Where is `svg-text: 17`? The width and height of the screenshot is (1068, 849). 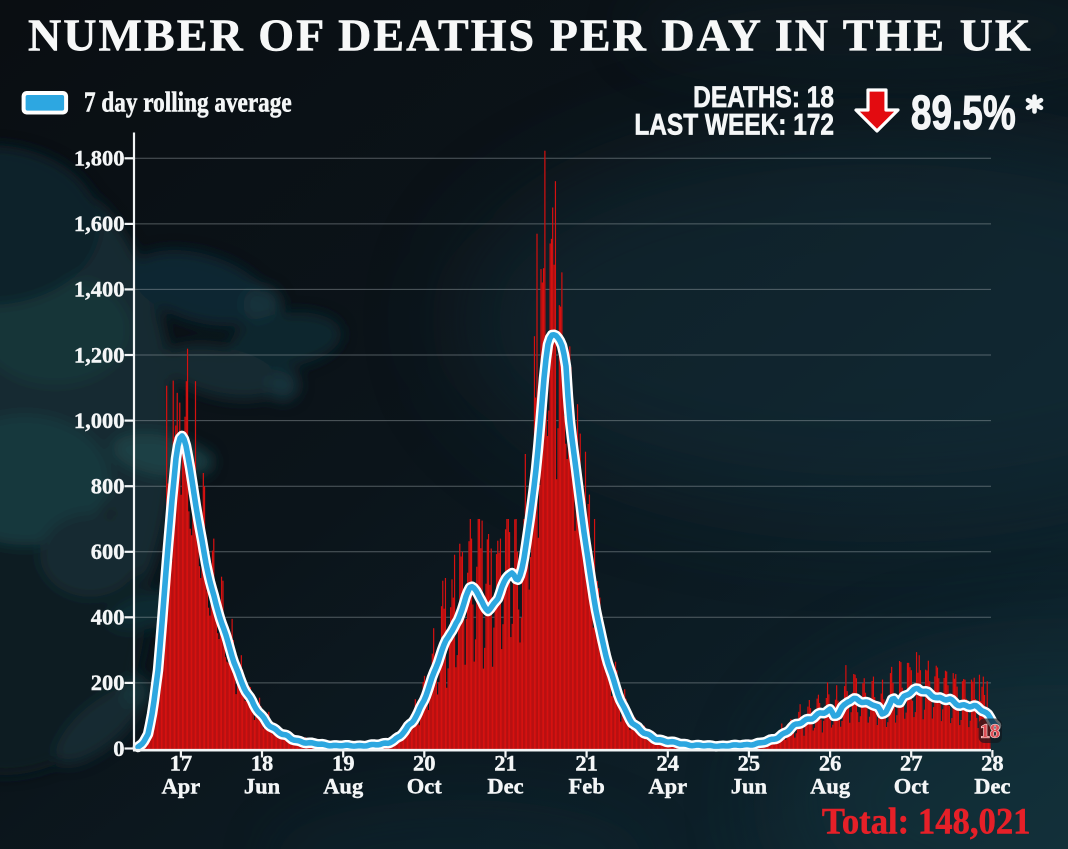
svg-text: 17 is located at coordinates (181, 763).